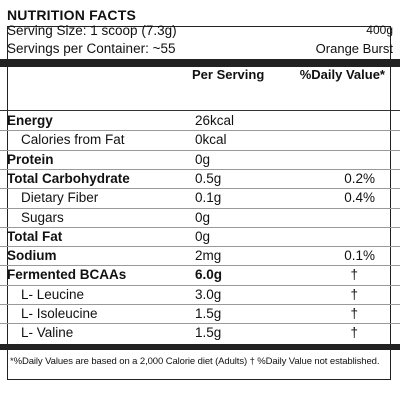 The height and width of the screenshot is (400, 400). What do you see at coordinates (211, 140) in the screenshot?
I see `nutrient-amount: 0kcal` at bounding box center [211, 140].